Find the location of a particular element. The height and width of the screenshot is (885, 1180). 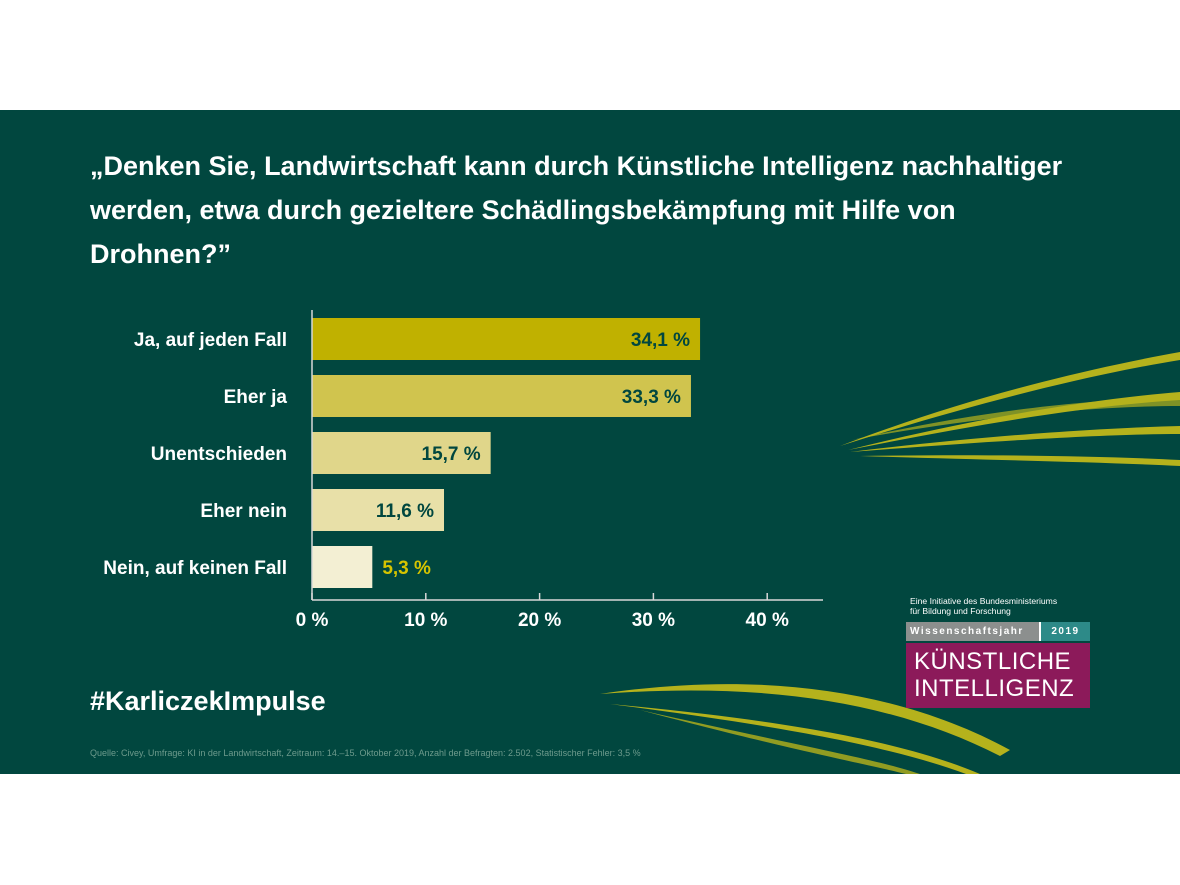

hashtag: #KarliczekImpulse is located at coordinates (208, 701).